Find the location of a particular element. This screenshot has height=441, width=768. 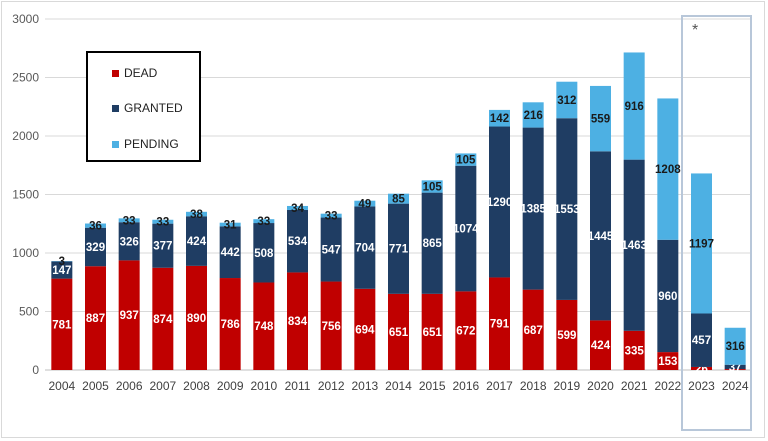

data-label-granted-2018: 1385 is located at coordinates (533, 210).